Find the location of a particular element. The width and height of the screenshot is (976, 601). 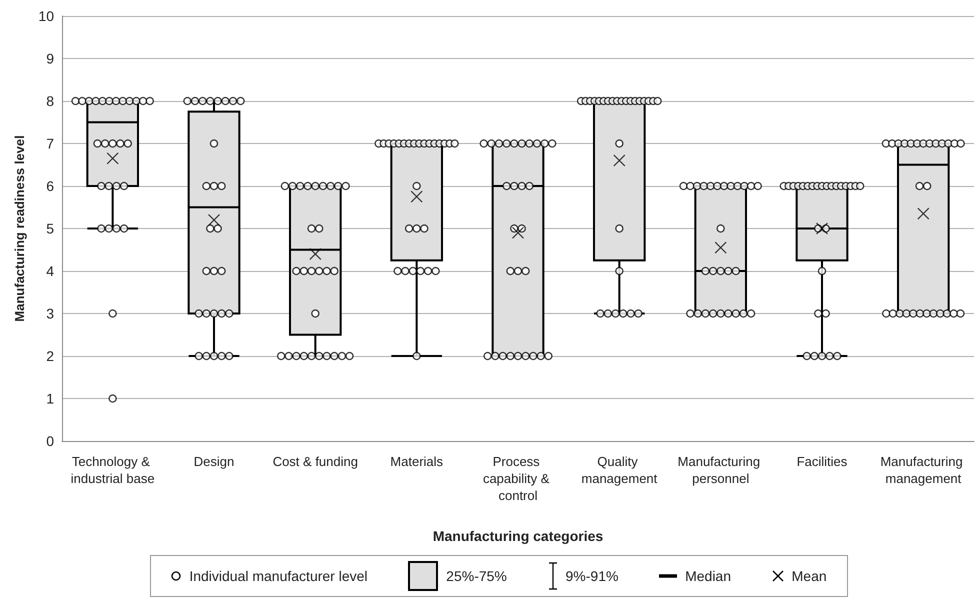

y-tick-label: 5 is located at coordinates (50, 228).